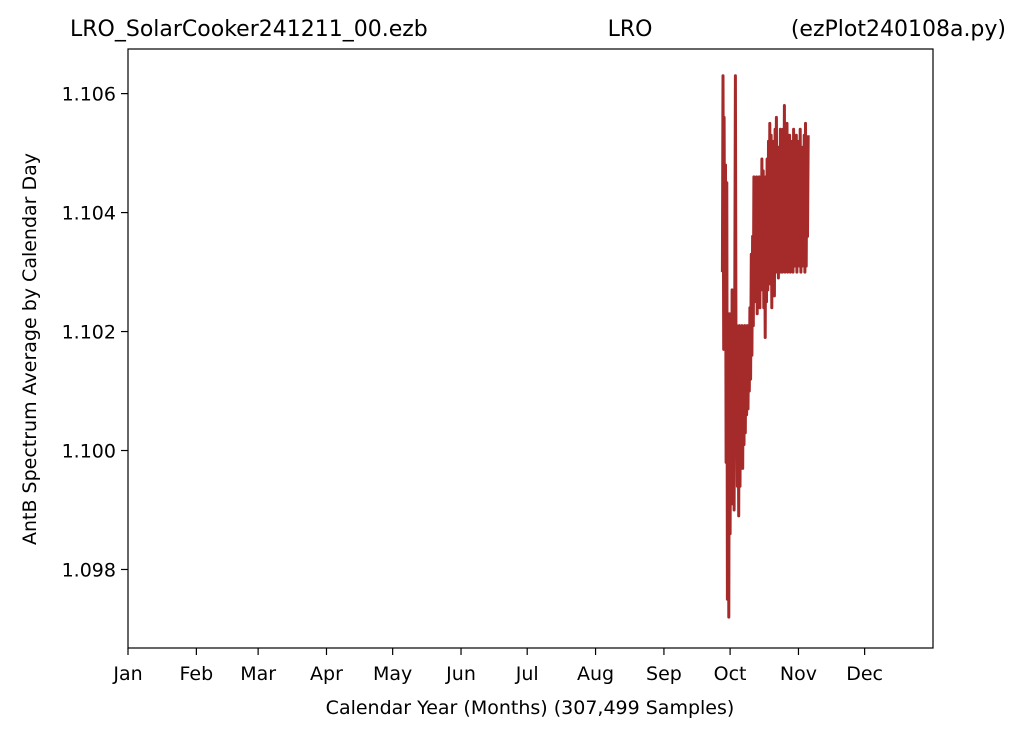 The image size is (1024, 735). What do you see at coordinates (258, 674) in the screenshot?
I see `x-tick-label: Mar` at bounding box center [258, 674].